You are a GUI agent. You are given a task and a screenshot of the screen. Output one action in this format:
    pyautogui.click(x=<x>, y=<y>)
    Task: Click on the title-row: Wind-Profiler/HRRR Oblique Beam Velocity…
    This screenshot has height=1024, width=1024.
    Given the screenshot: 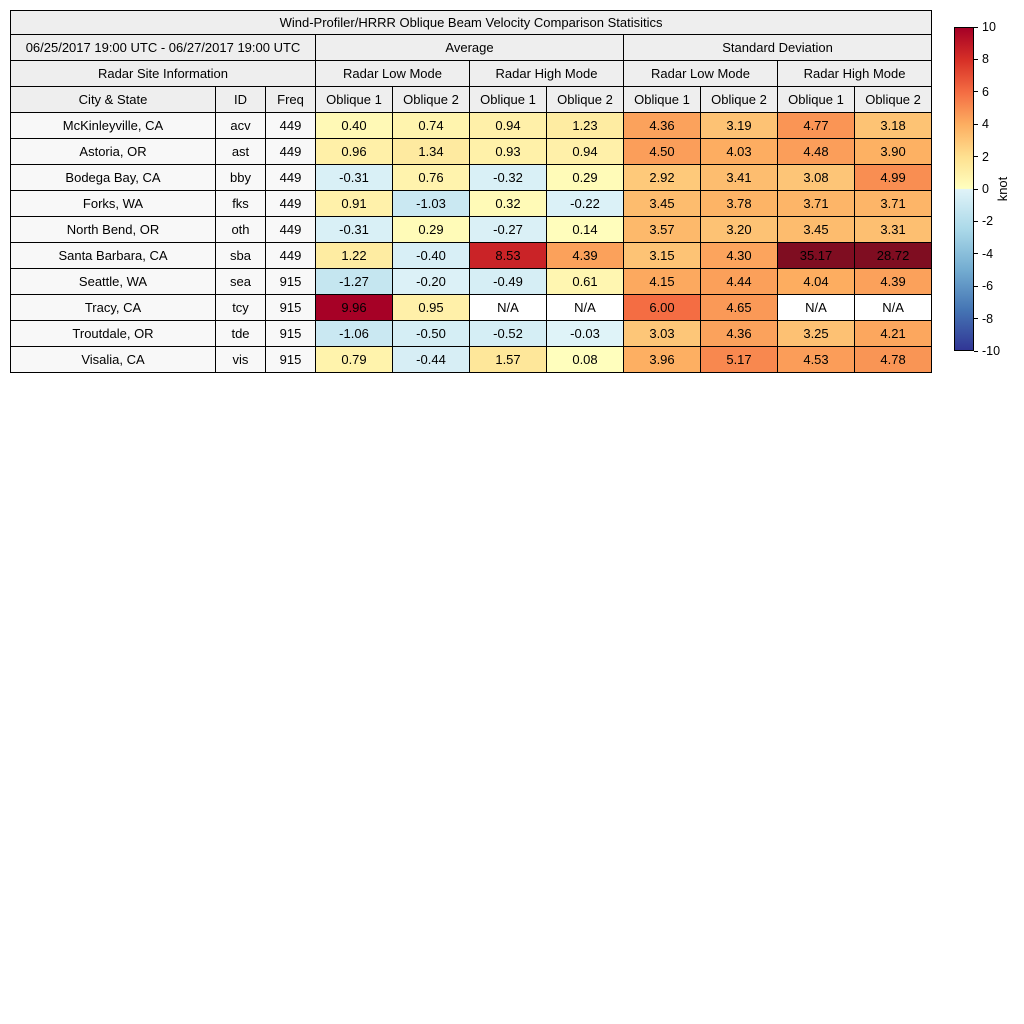 What is the action you would take?
    pyautogui.click(x=471, y=22)
    